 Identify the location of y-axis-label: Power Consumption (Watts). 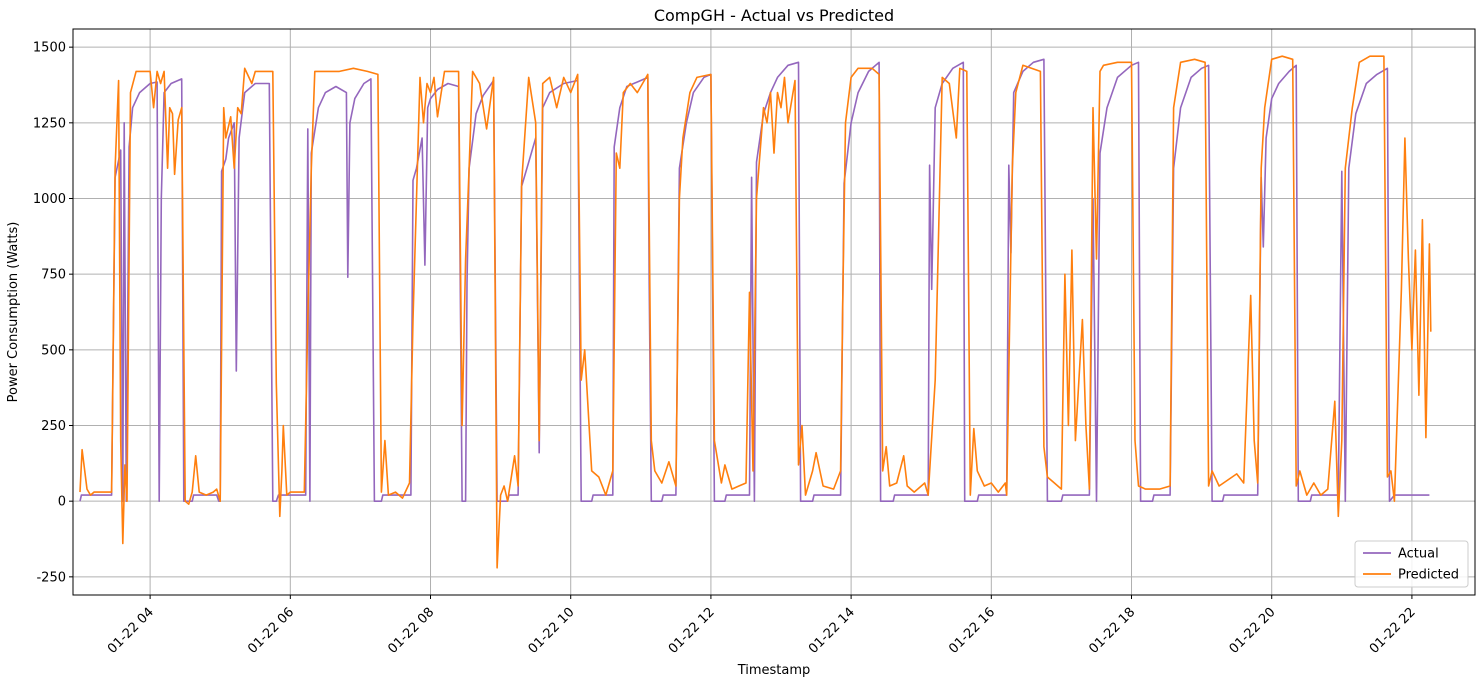
(13, 312).